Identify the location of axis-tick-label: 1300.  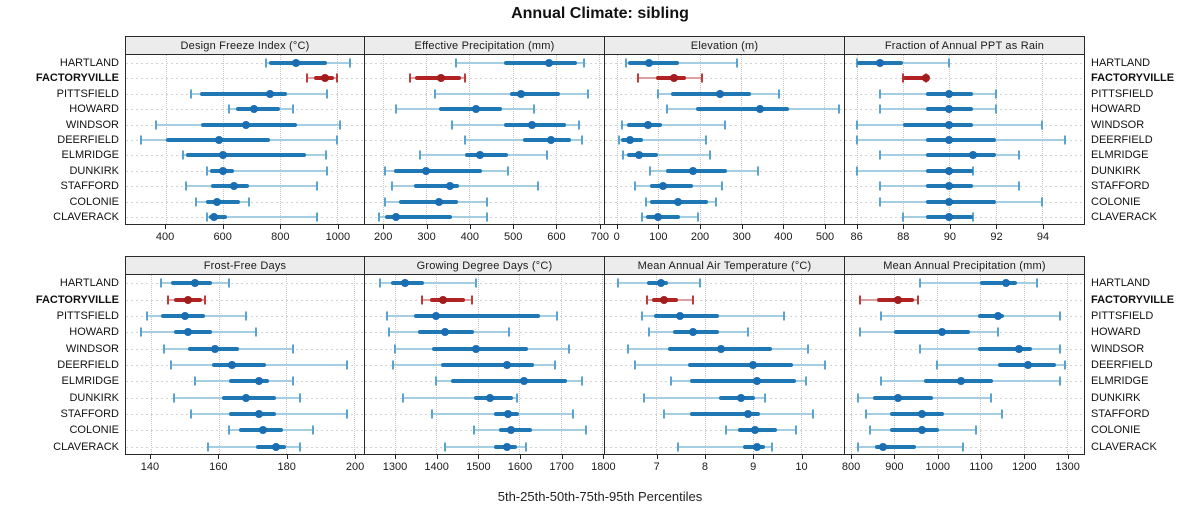
(1067, 467).